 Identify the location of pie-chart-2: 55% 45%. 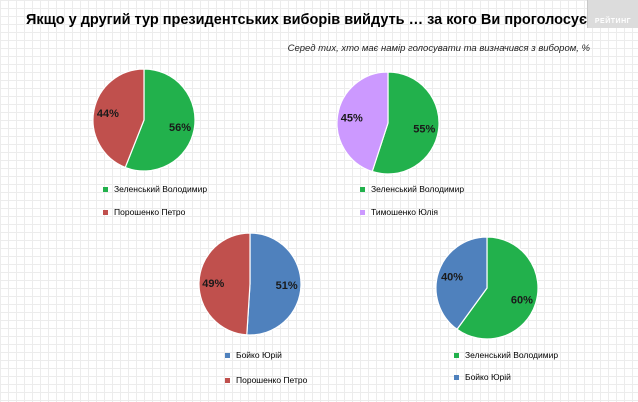
(388, 123).